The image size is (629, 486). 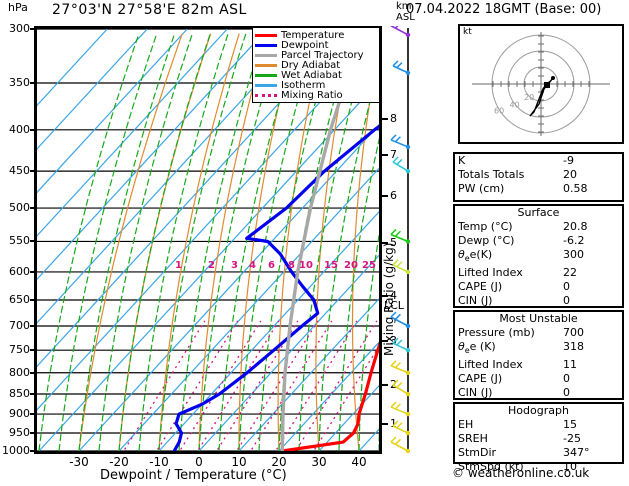 I want to click on legend-label: Temperature, so click(x=313, y=35).